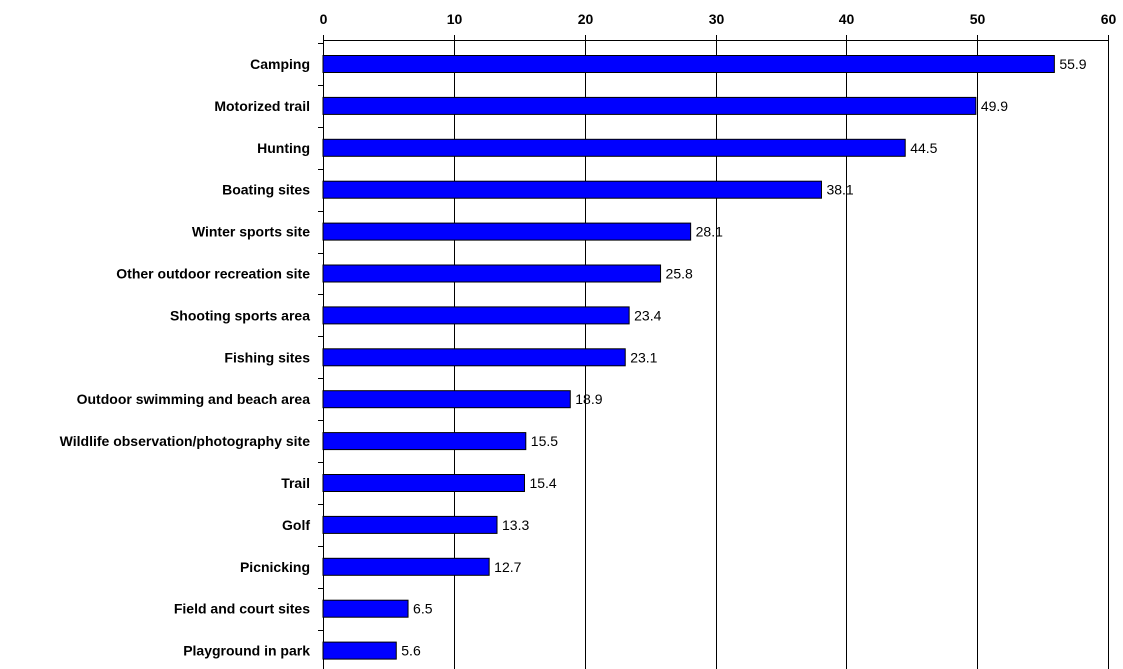 Image resolution: width=1123 pixels, height=669 pixels. I want to click on data-label: 5.6, so click(411, 651).